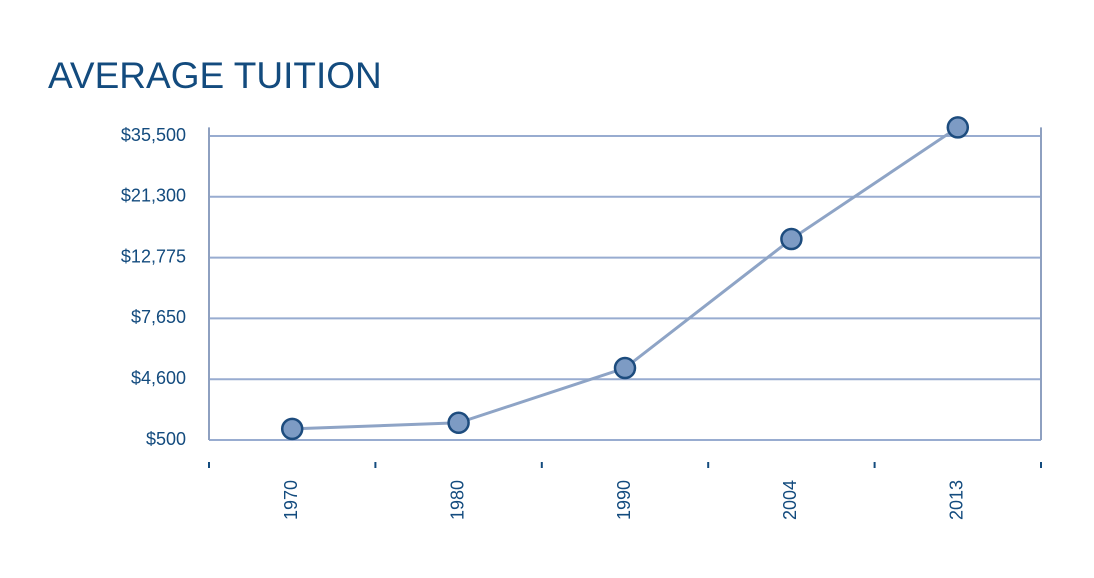  What do you see at coordinates (166, 439) in the screenshot?
I see `y-tick-label: $500` at bounding box center [166, 439].